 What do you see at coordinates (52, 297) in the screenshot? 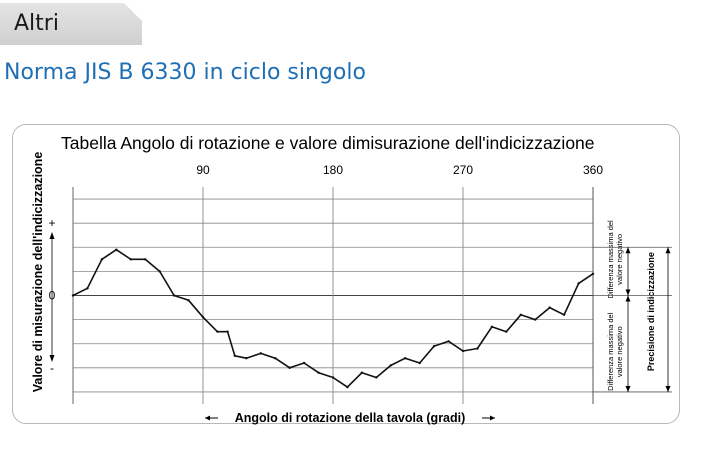
I see `y-axis-arrows` at bounding box center [52, 297].